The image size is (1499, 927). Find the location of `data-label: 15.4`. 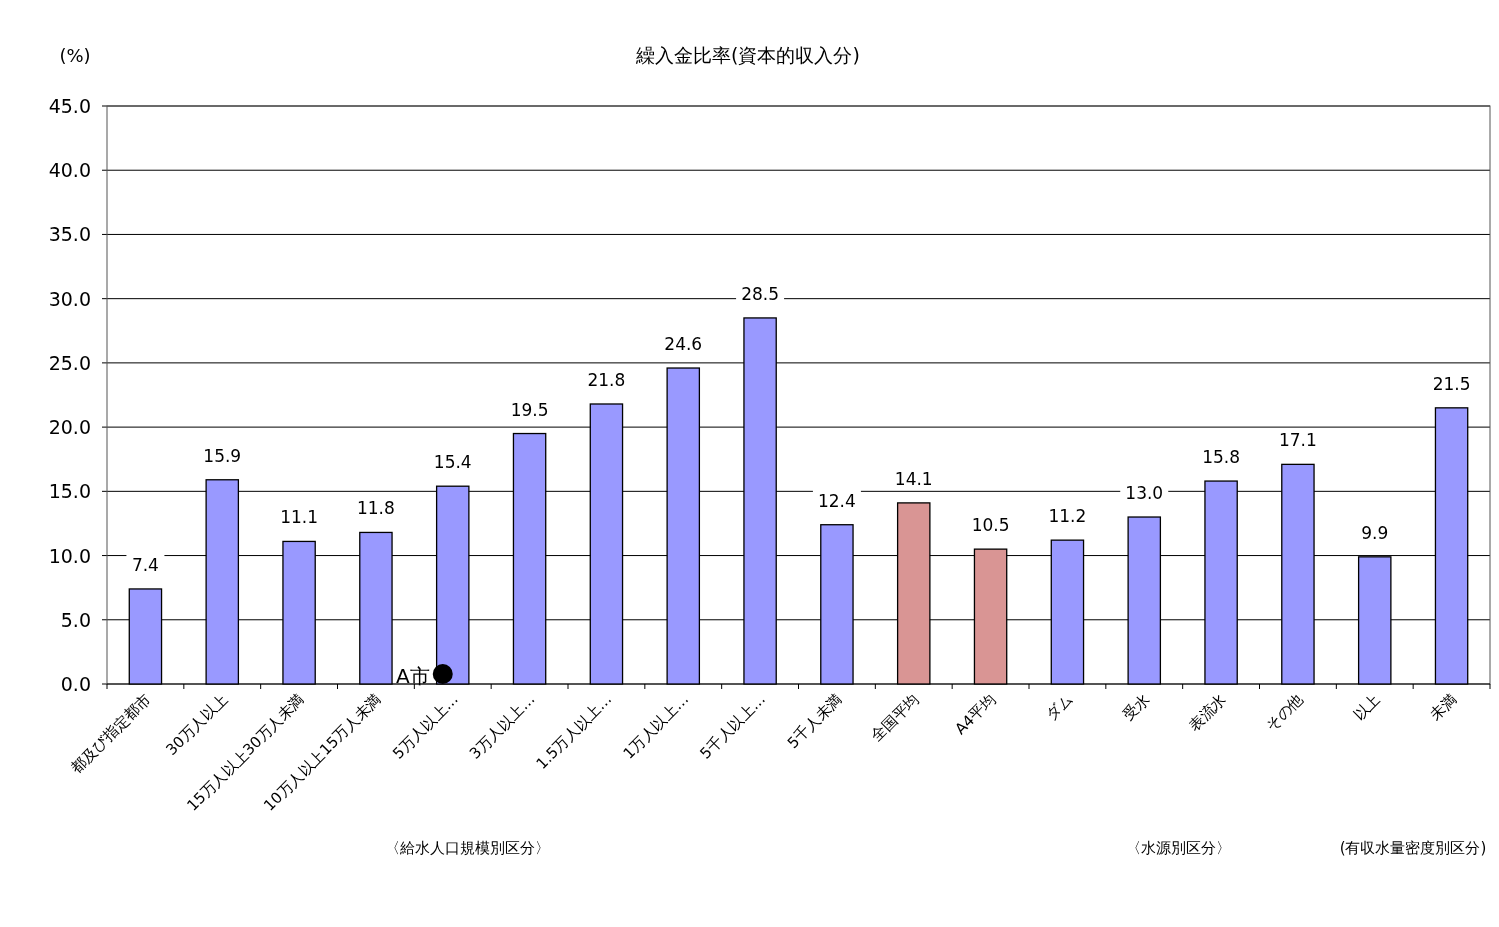

data-label: 15.4 is located at coordinates (452, 462).